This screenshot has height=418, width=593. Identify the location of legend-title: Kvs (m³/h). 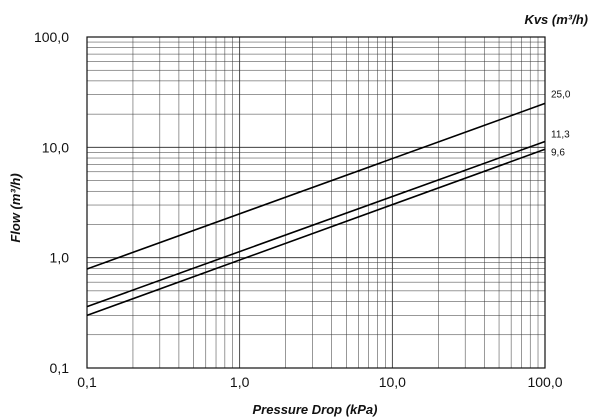
(556, 19).